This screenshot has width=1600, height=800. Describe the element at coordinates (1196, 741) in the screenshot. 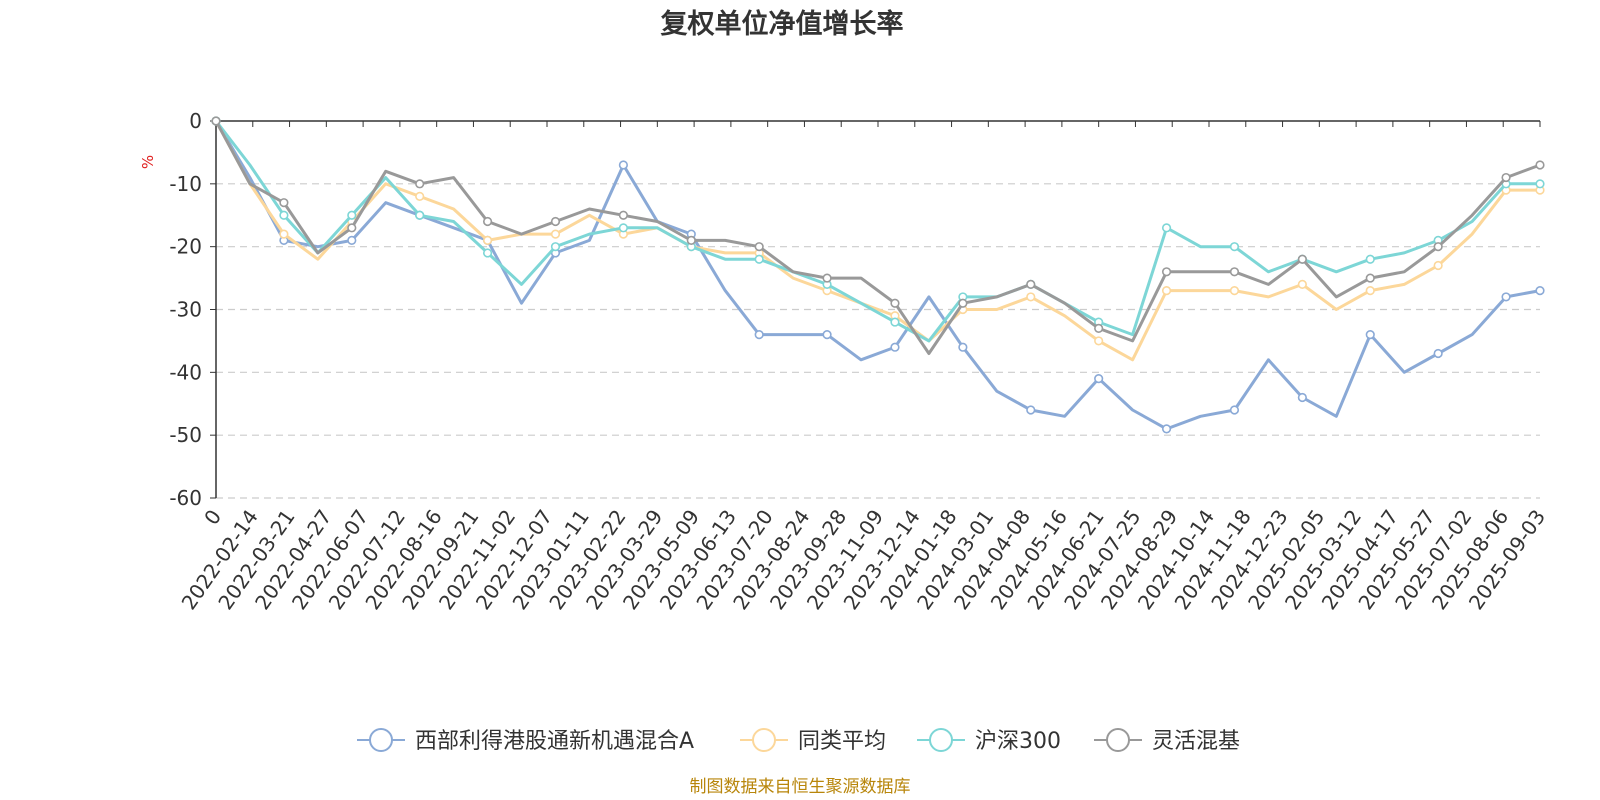

I see `legend-label: 灵活混基` at that location.